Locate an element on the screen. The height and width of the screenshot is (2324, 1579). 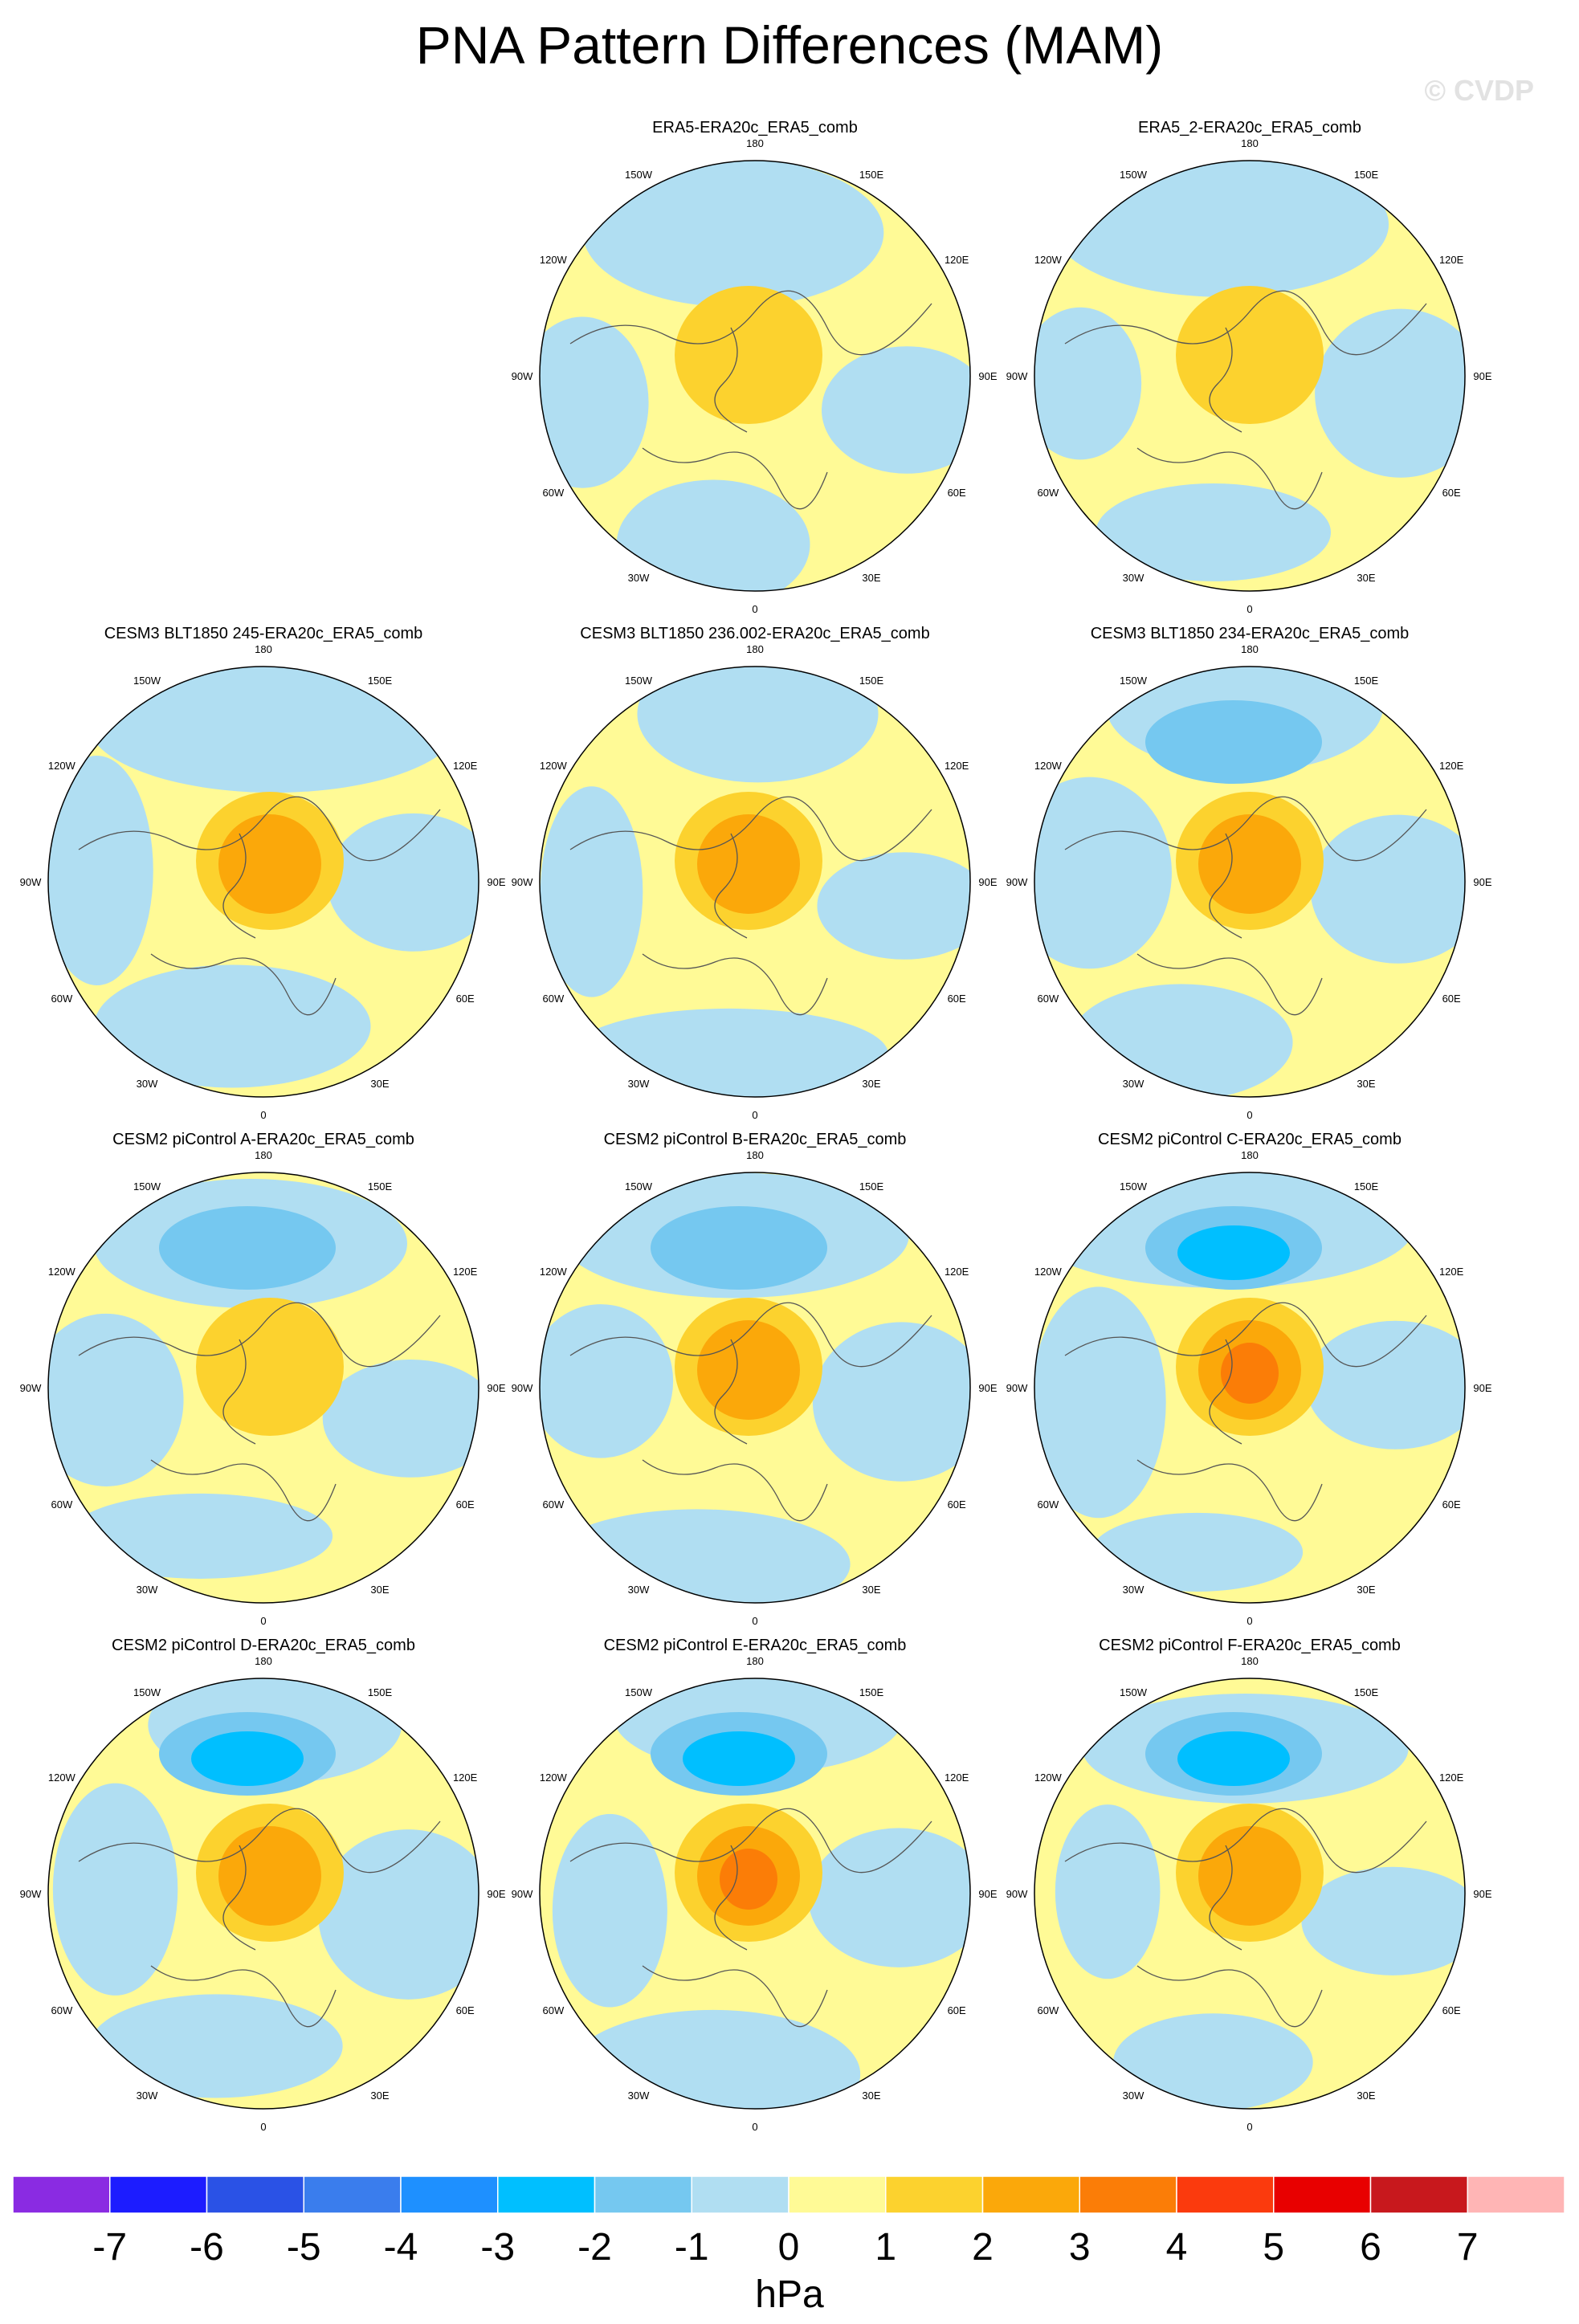
panel-title: CESM2 piControl F-ERA20c_ERA5_comb is located at coordinates (1250, 1645).